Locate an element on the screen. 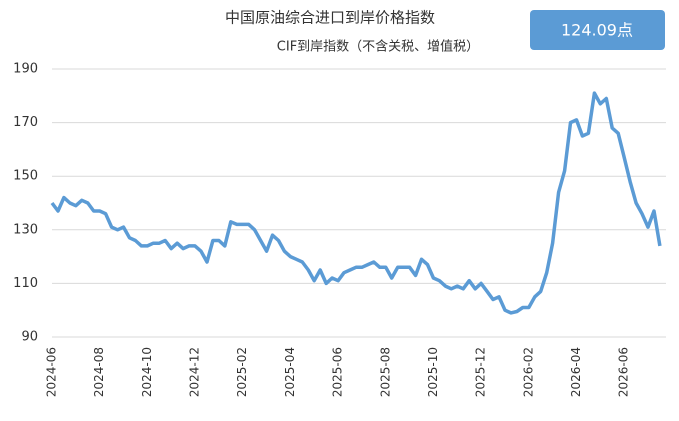 The height and width of the screenshot is (421, 679). x-tick-label: 2025-04 is located at coordinates (290, 372).